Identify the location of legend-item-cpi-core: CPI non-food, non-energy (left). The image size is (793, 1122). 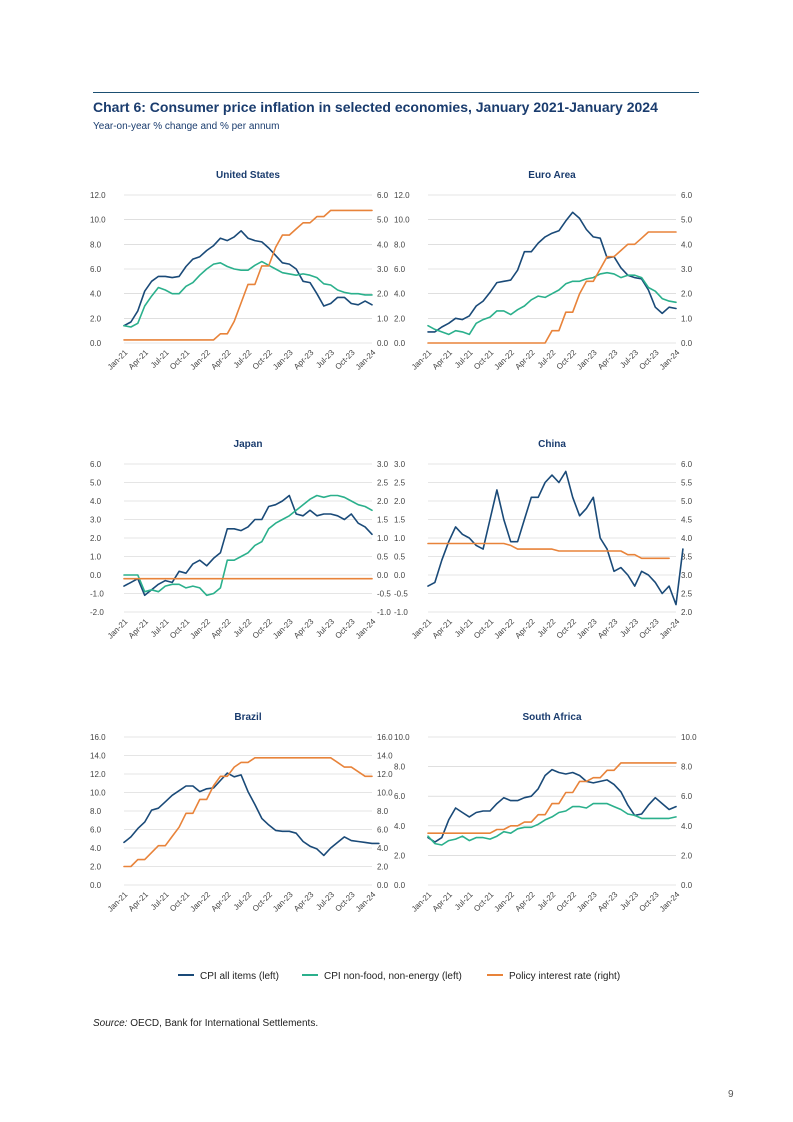
(382, 976).